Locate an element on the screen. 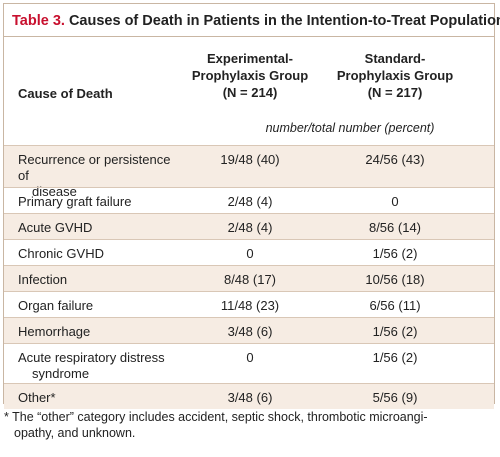  experimental-cell: 19/48 (40) is located at coordinates (250, 159).